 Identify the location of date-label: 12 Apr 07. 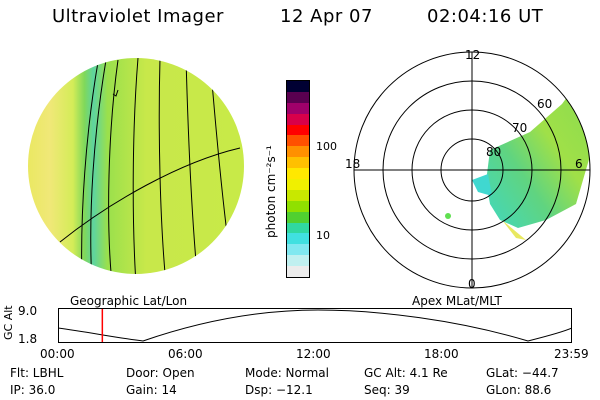
(326, 16).